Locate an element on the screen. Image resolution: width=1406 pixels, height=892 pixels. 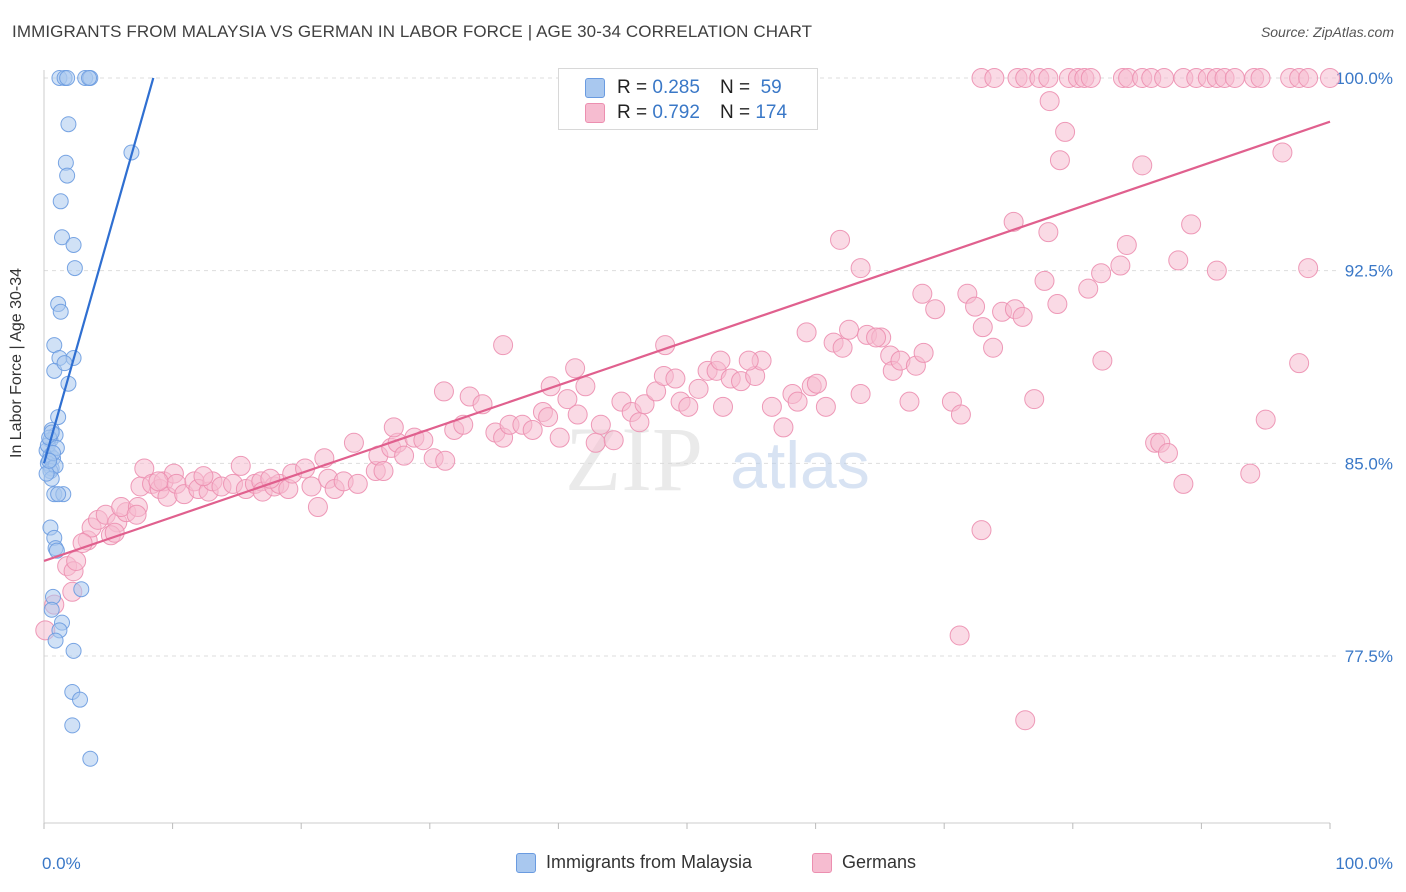
watermark-atlas: atlas is located at coordinates (799, 465).